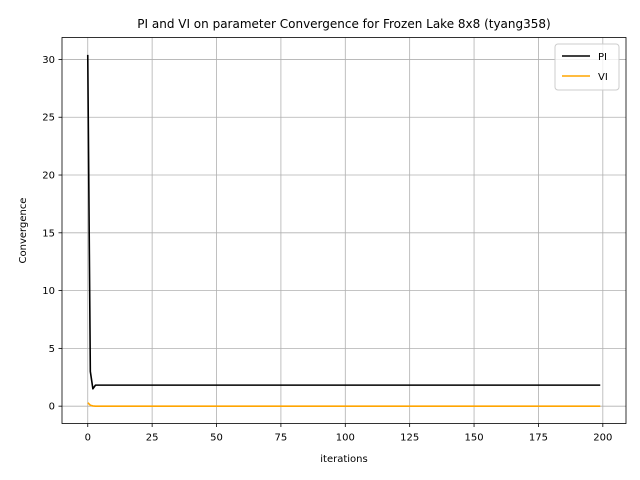 This screenshot has height=480, width=640. Describe the element at coordinates (88, 438) in the screenshot. I see `x-tick-label: 0` at that location.